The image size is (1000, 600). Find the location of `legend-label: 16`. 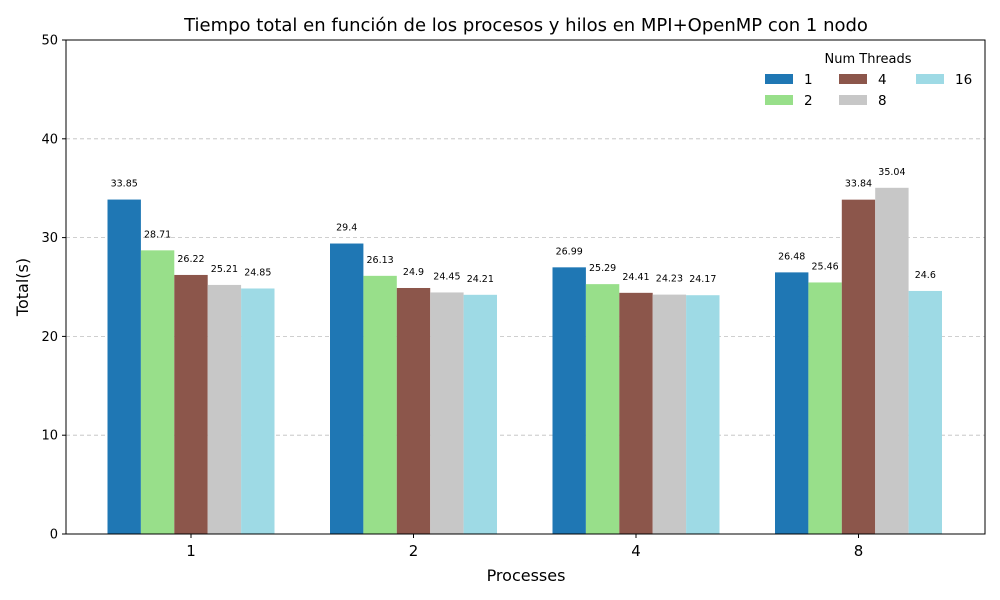

legend-label: 16 is located at coordinates (963, 80).